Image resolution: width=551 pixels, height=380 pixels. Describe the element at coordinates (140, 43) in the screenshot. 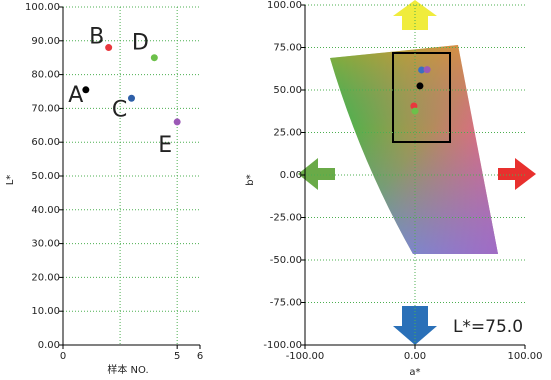

I see `point-label: D` at that location.